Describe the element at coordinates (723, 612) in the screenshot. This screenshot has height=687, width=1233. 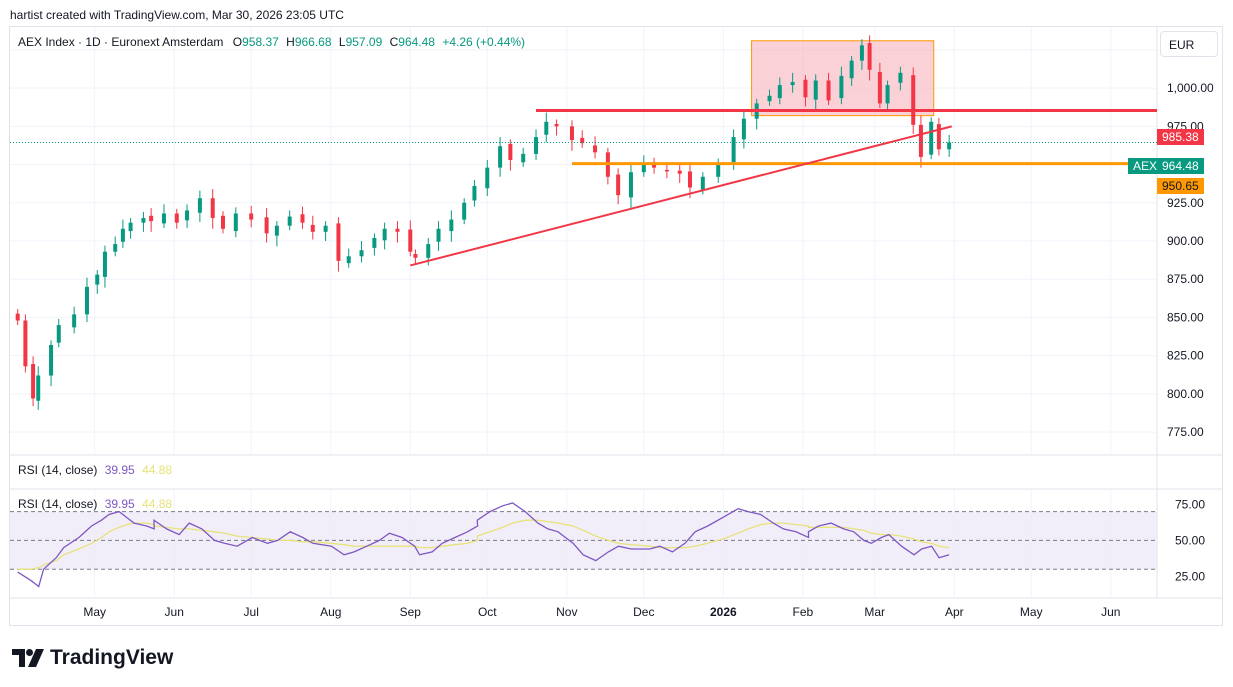
I see `time-tick-label: 2026` at that location.